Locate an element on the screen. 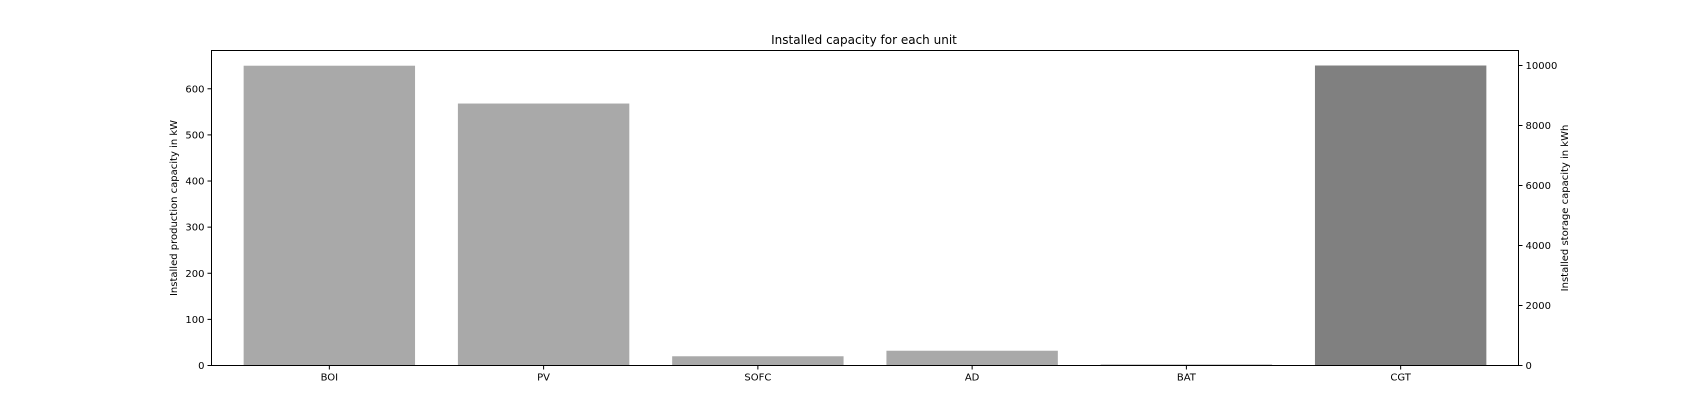 Image resolution: width=1684 pixels, height=417 pixels. x-tick-label-bat: BAT is located at coordinates (1187, 378).